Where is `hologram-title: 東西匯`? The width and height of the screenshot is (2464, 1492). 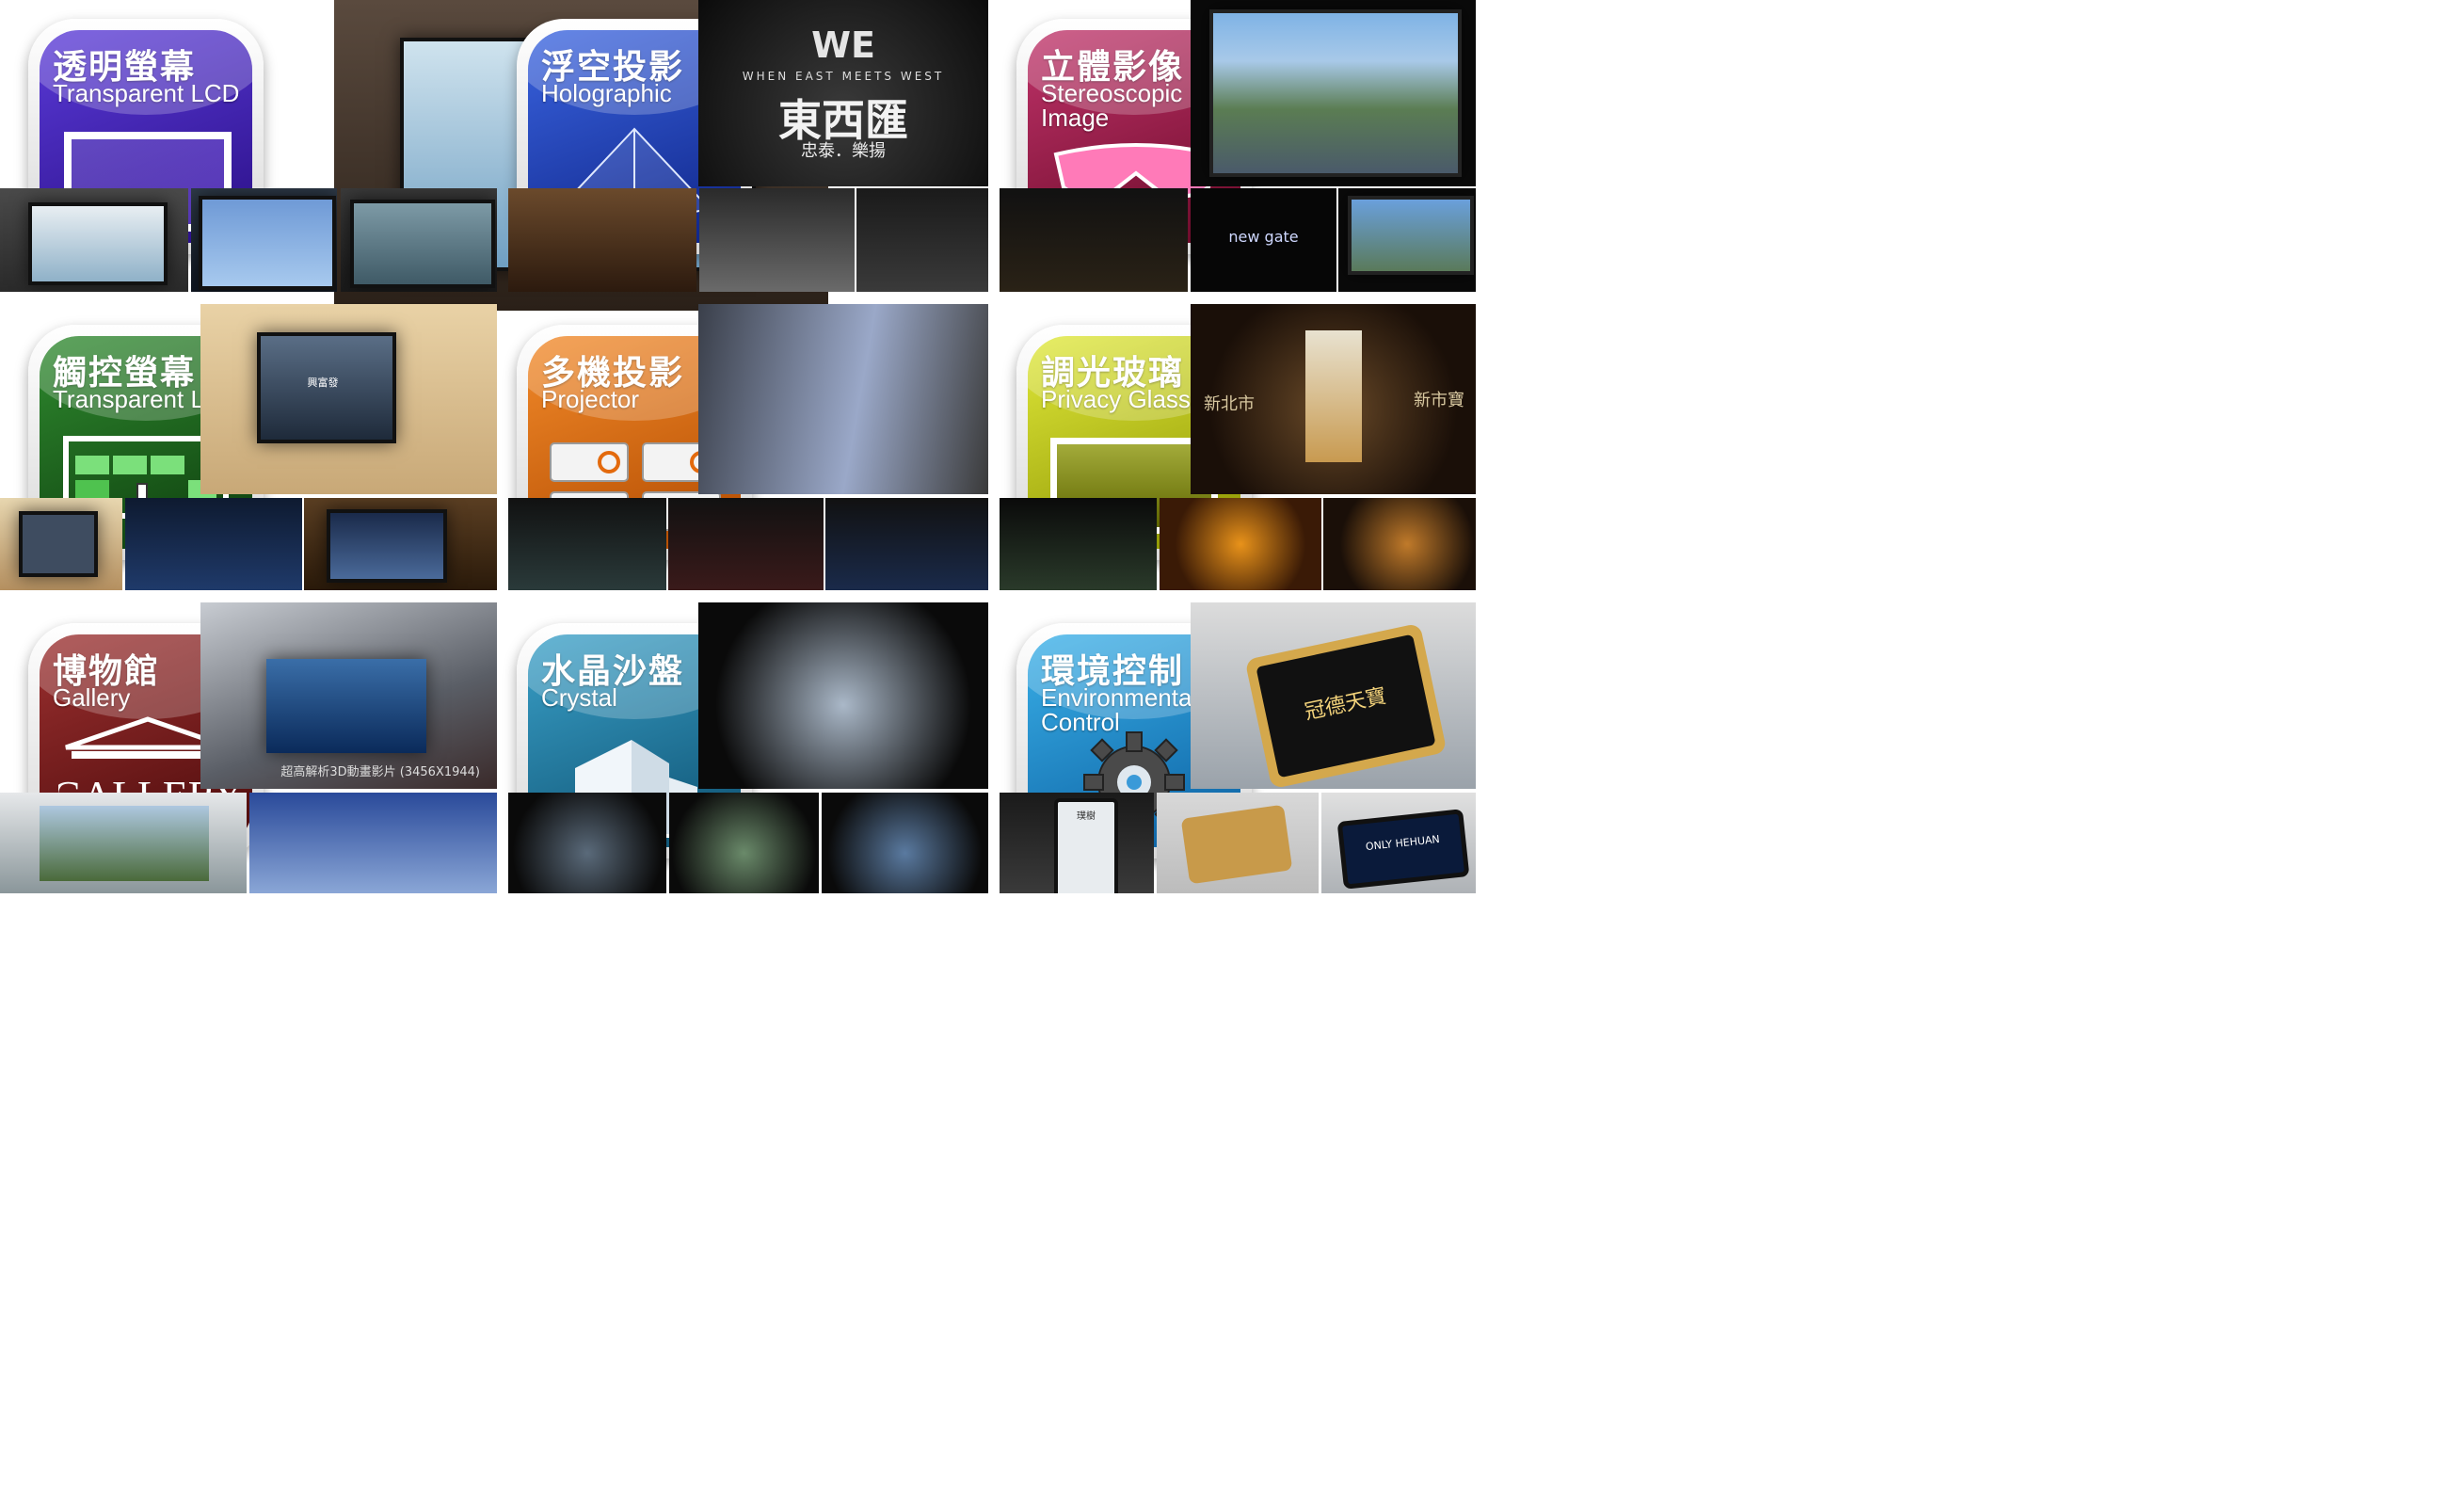 hologram-title: 東西匯 is located at coordinates (843, 120).